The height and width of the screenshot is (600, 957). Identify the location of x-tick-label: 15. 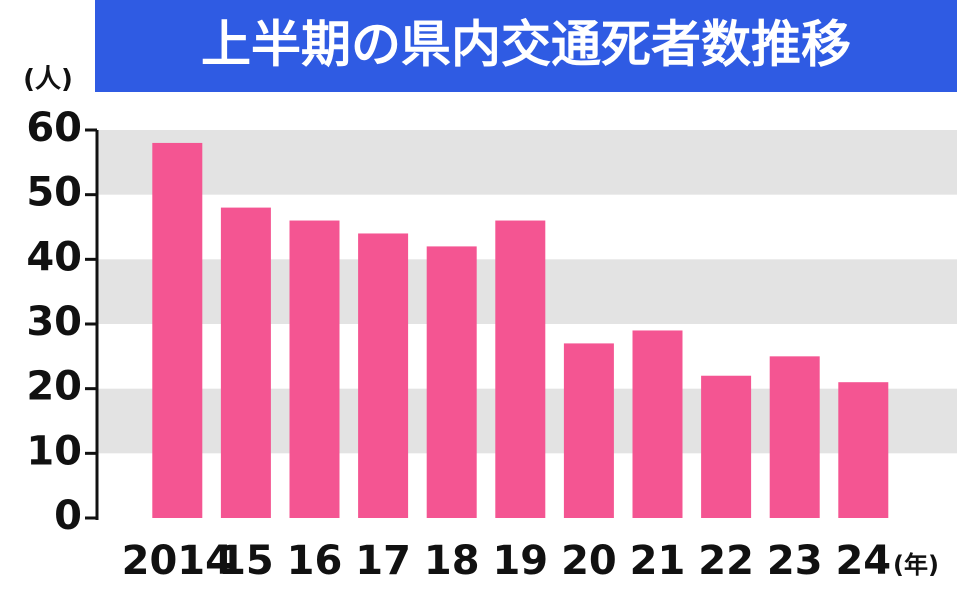
(246, 561).